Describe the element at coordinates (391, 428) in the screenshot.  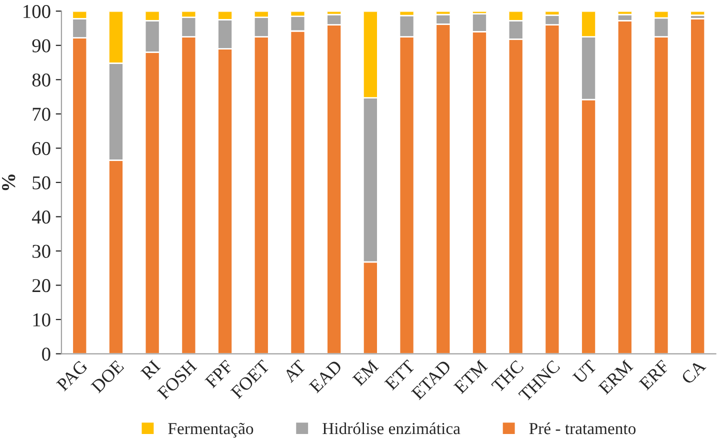
I see `legend-label: Hidrólise enzimática` at that location.